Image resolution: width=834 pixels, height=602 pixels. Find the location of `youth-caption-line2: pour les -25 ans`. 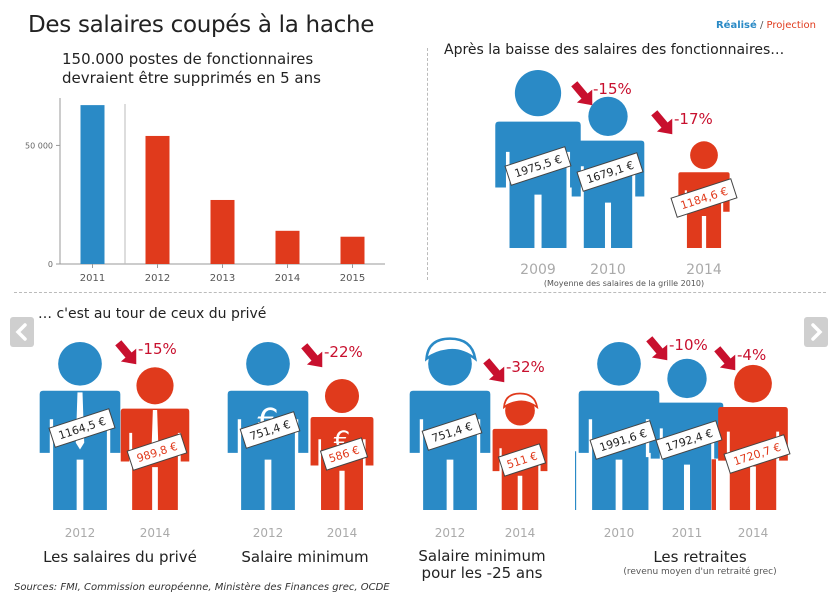

youth-caption-line2: pour les -25 ans is located at coordinates (482, 573).